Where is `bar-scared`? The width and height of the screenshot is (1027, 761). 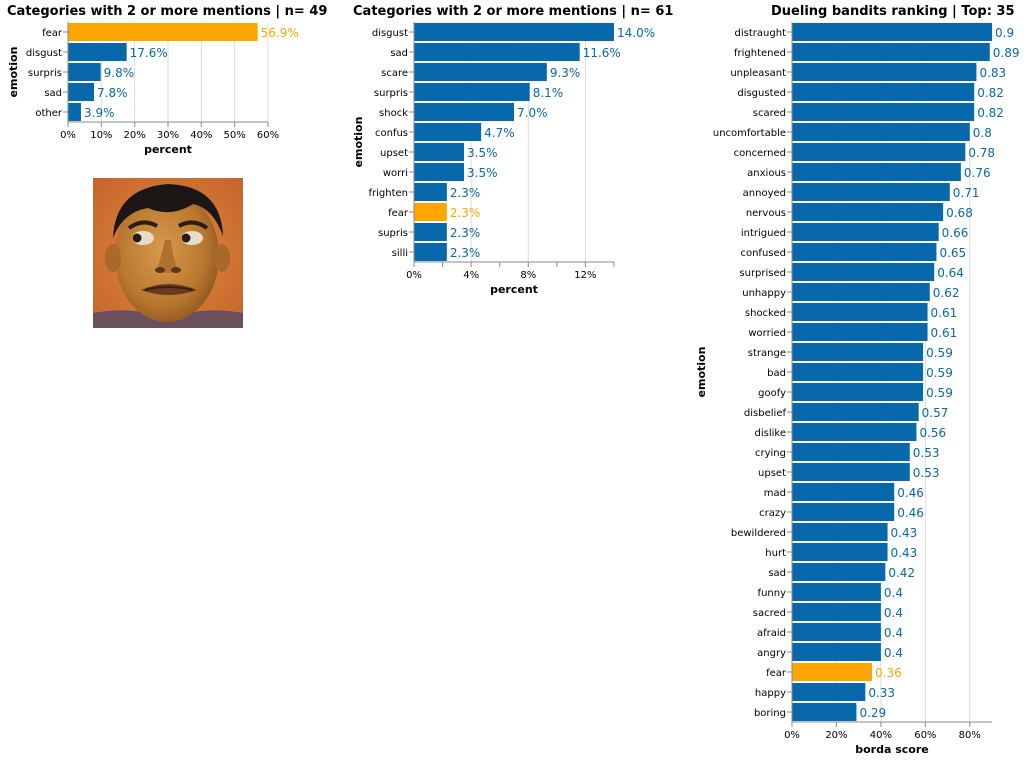 bar-scared is located at coordinates (883, 112).